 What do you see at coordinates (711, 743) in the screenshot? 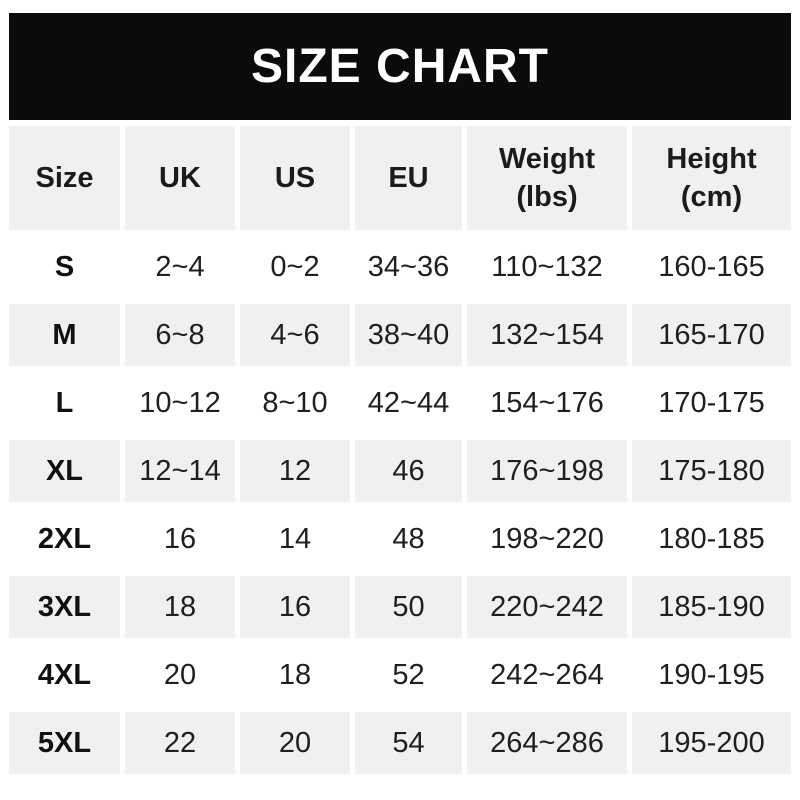
I see `cell-height: 195-200` at bounding box center [711, 743].